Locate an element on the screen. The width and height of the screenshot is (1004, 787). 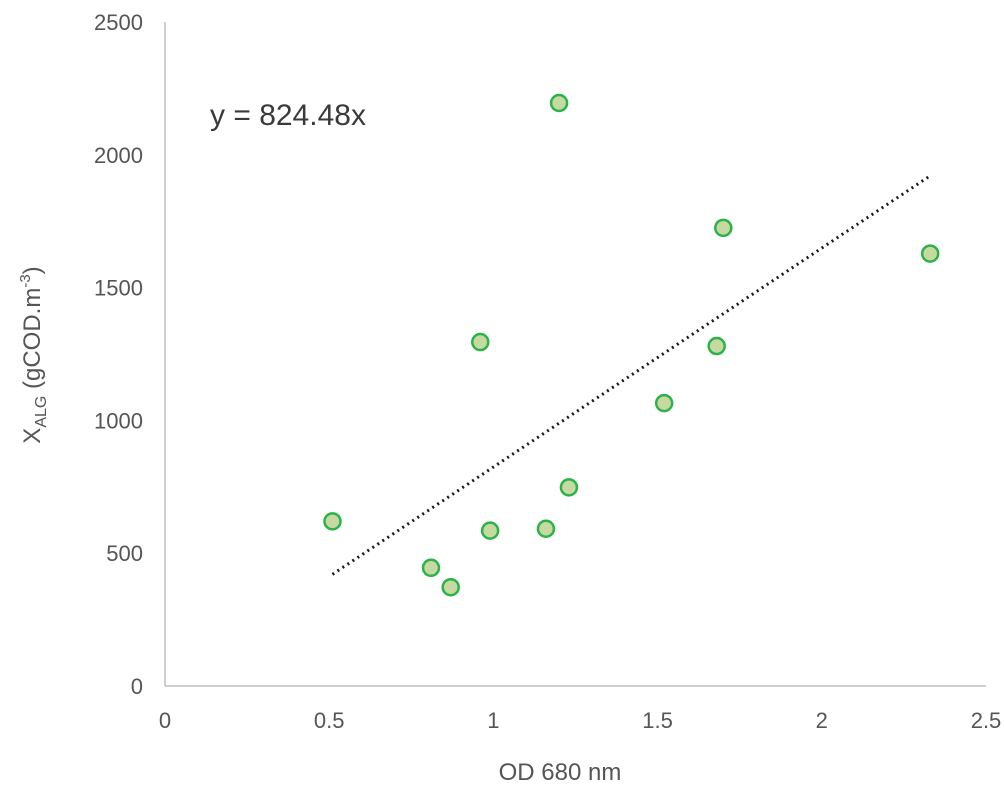
y-tick-label: 0 is located at coordinates (137, 686).